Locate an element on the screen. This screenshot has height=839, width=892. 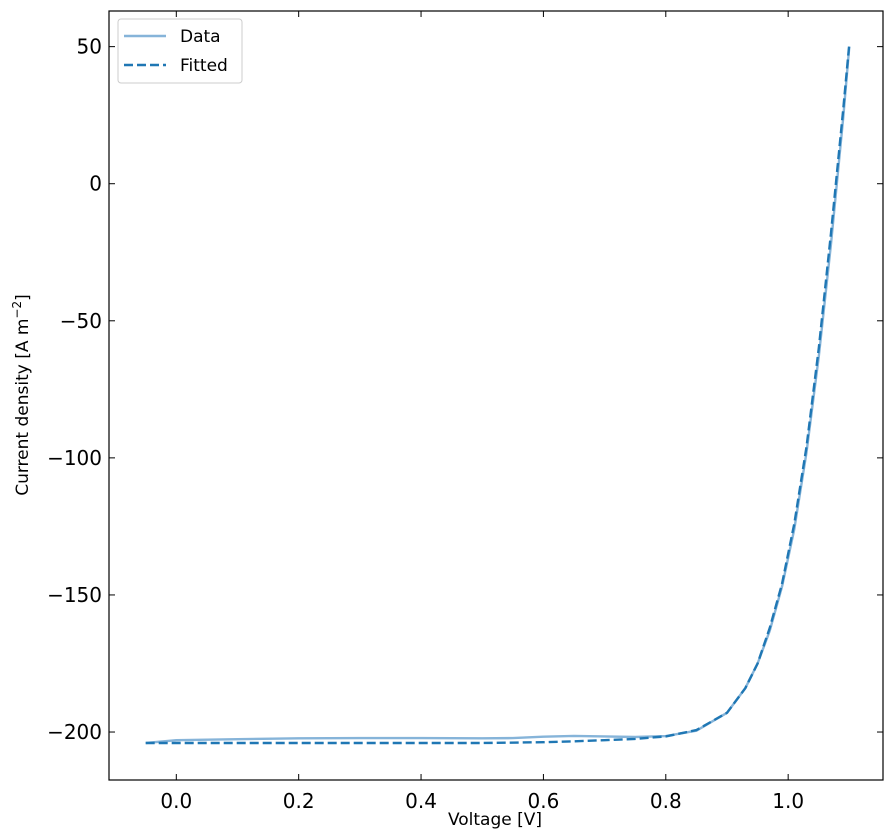
y-axis-label-superscript: −2 is located at coordinates (17, 310).